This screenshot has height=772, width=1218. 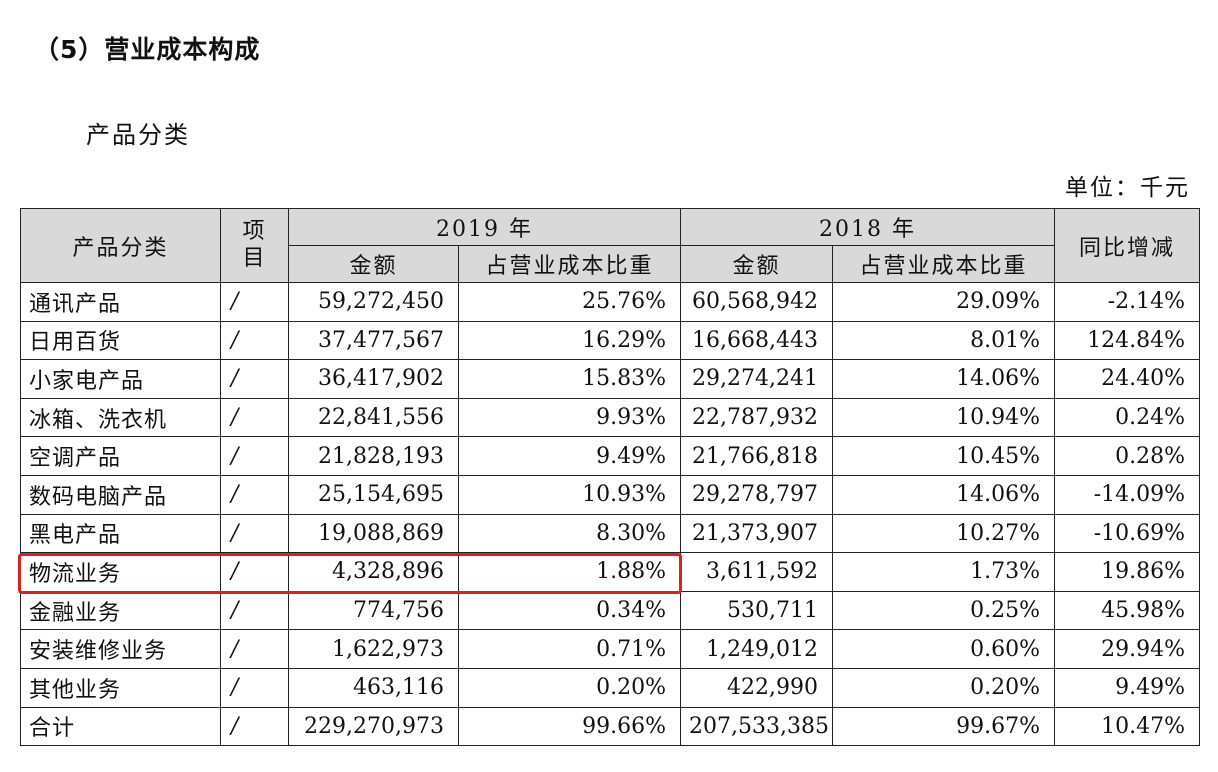 I want to click on row-share-2018: 0.25%, so click(x=944, y=610).